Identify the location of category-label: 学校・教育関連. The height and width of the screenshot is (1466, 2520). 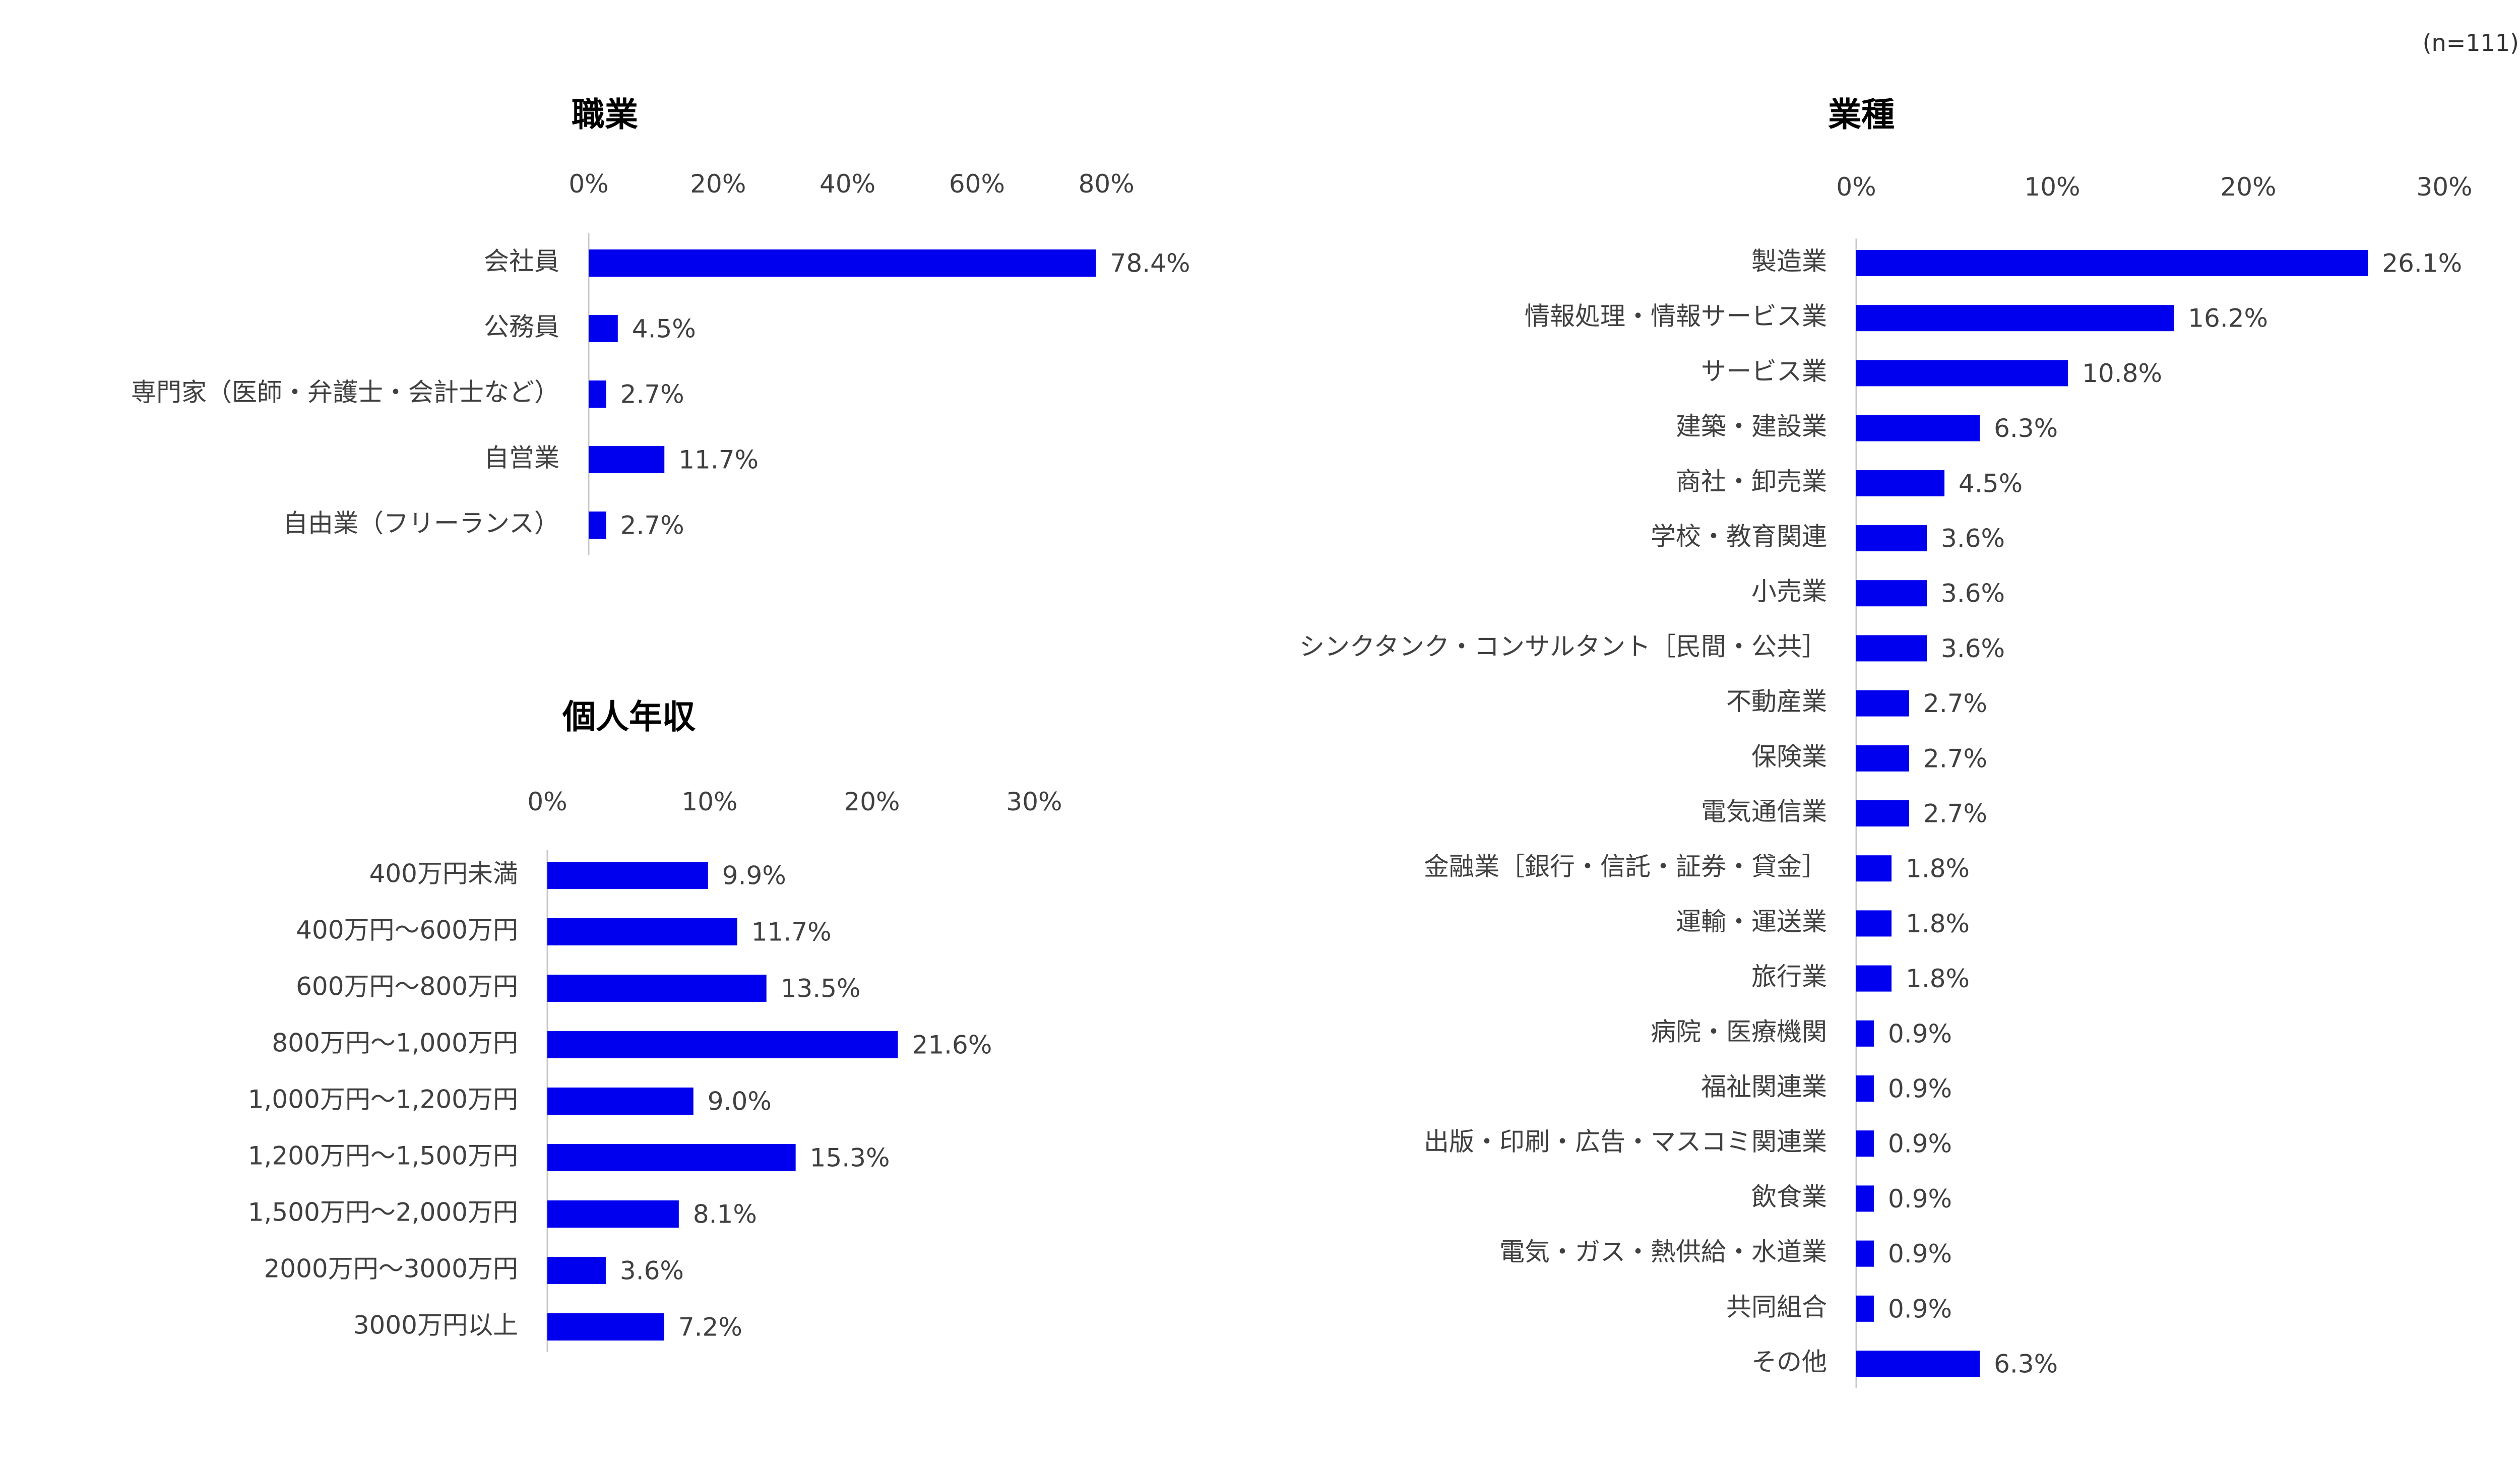
(1739, 536).